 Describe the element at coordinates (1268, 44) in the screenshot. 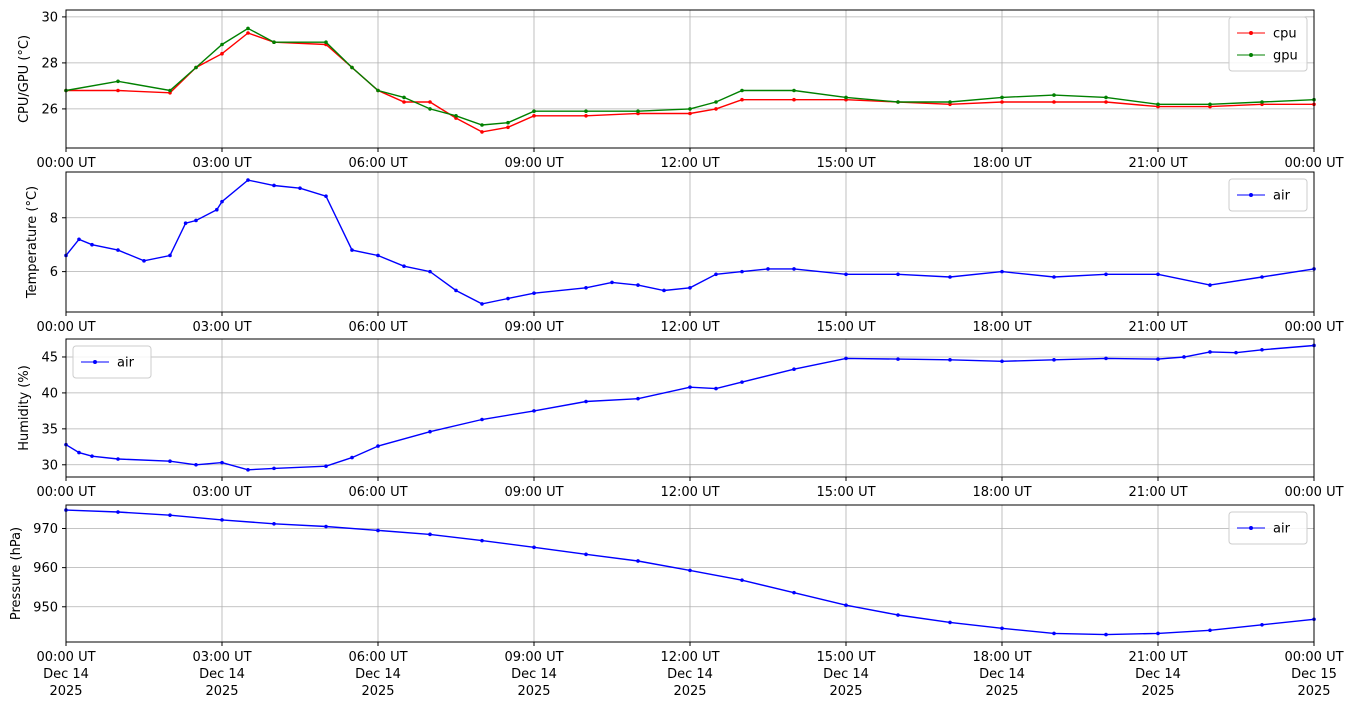

I see `legend: cpu gpu` at that location.